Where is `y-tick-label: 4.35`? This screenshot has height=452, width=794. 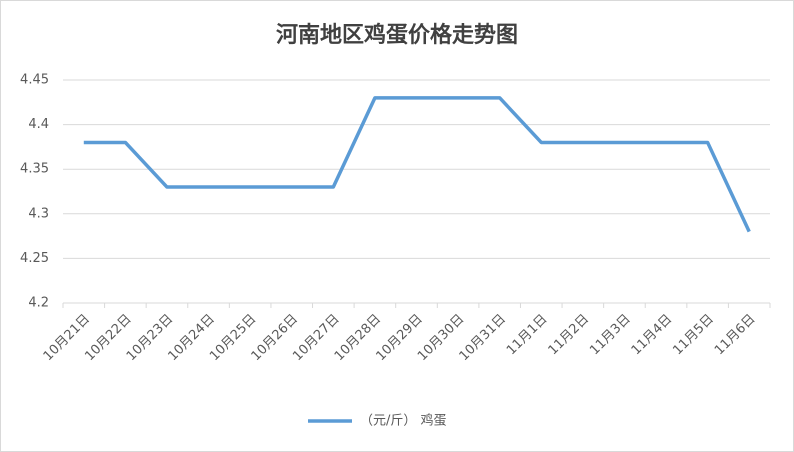
y-tick-label: 4.35 is located at coordinates (34, 169).